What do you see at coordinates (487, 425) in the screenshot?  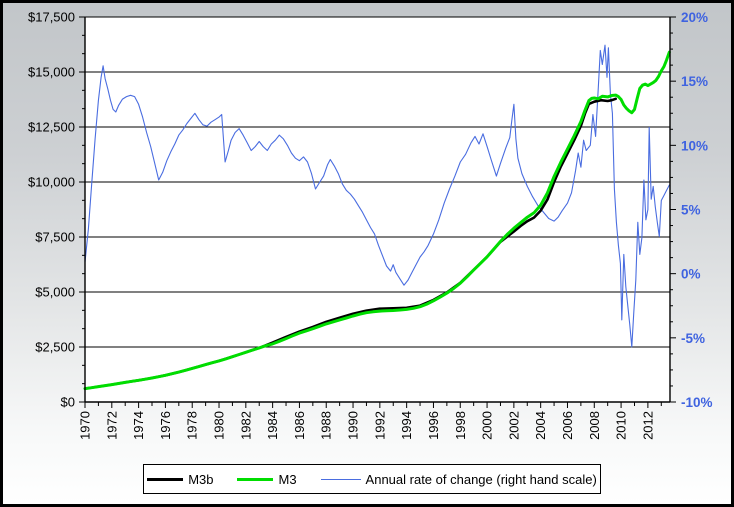 I see `svg-text: 2000` at bounding box center [487, 425].